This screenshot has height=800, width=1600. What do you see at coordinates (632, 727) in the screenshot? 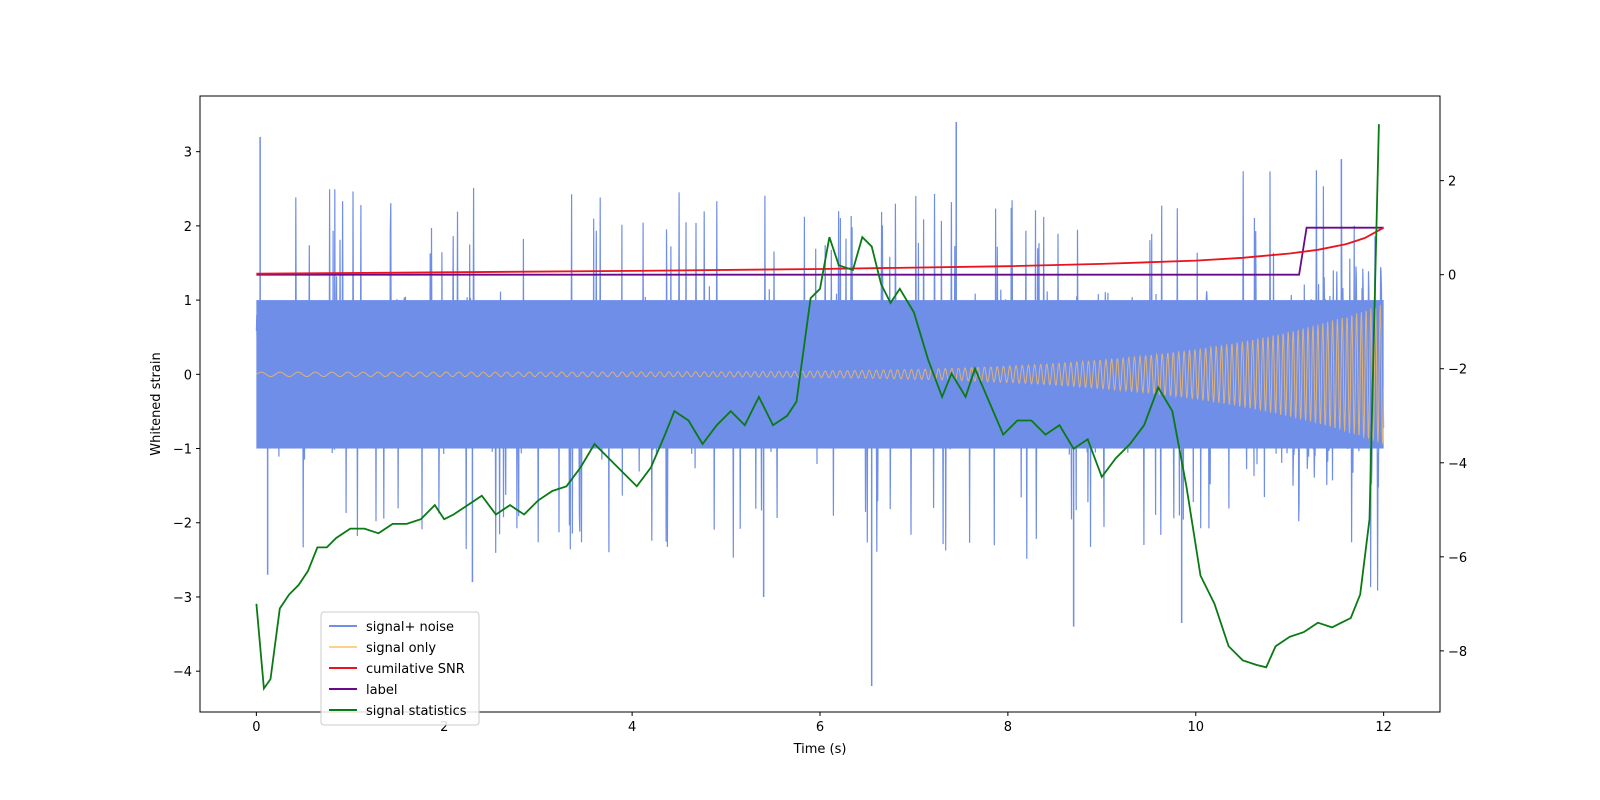
I see `x-tick-label: 4` at bounding box center [632, 727].